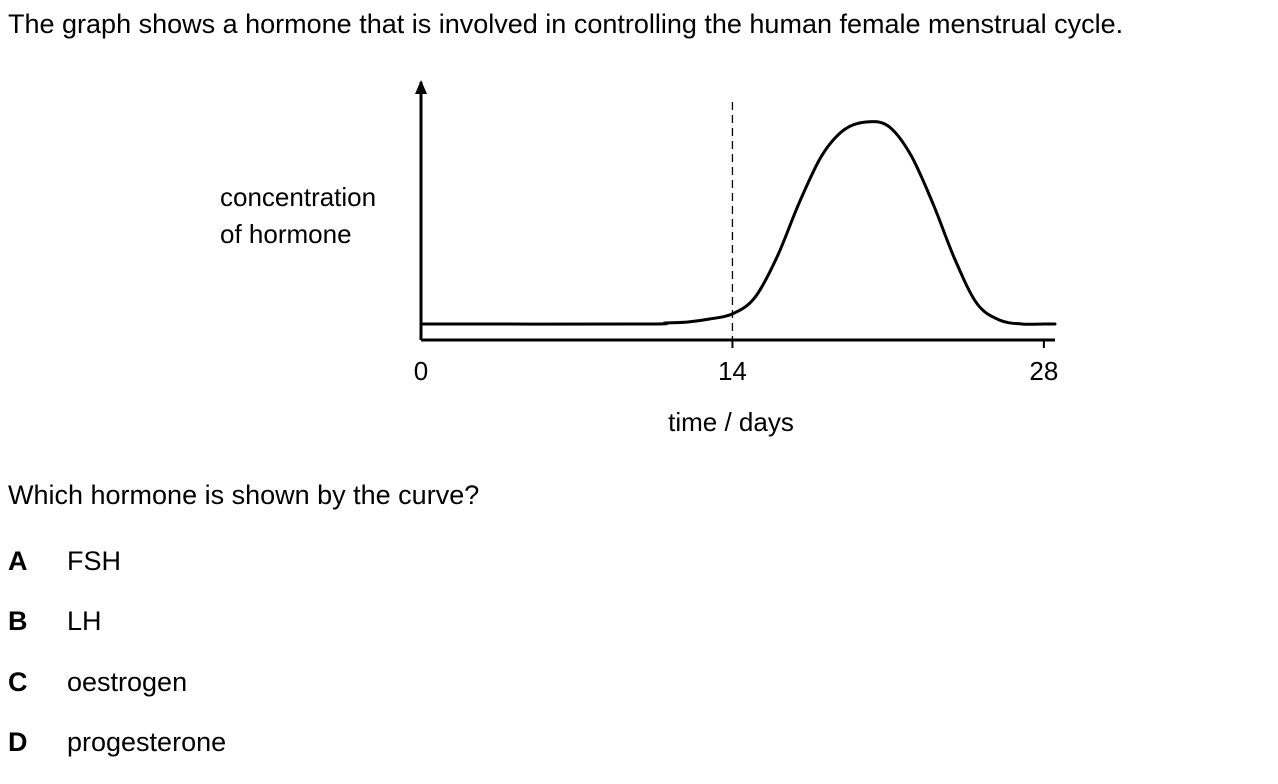  Describe the element at coordinates (732, 371) in the screenshot. I see `x-tick-label: 14` at that location.